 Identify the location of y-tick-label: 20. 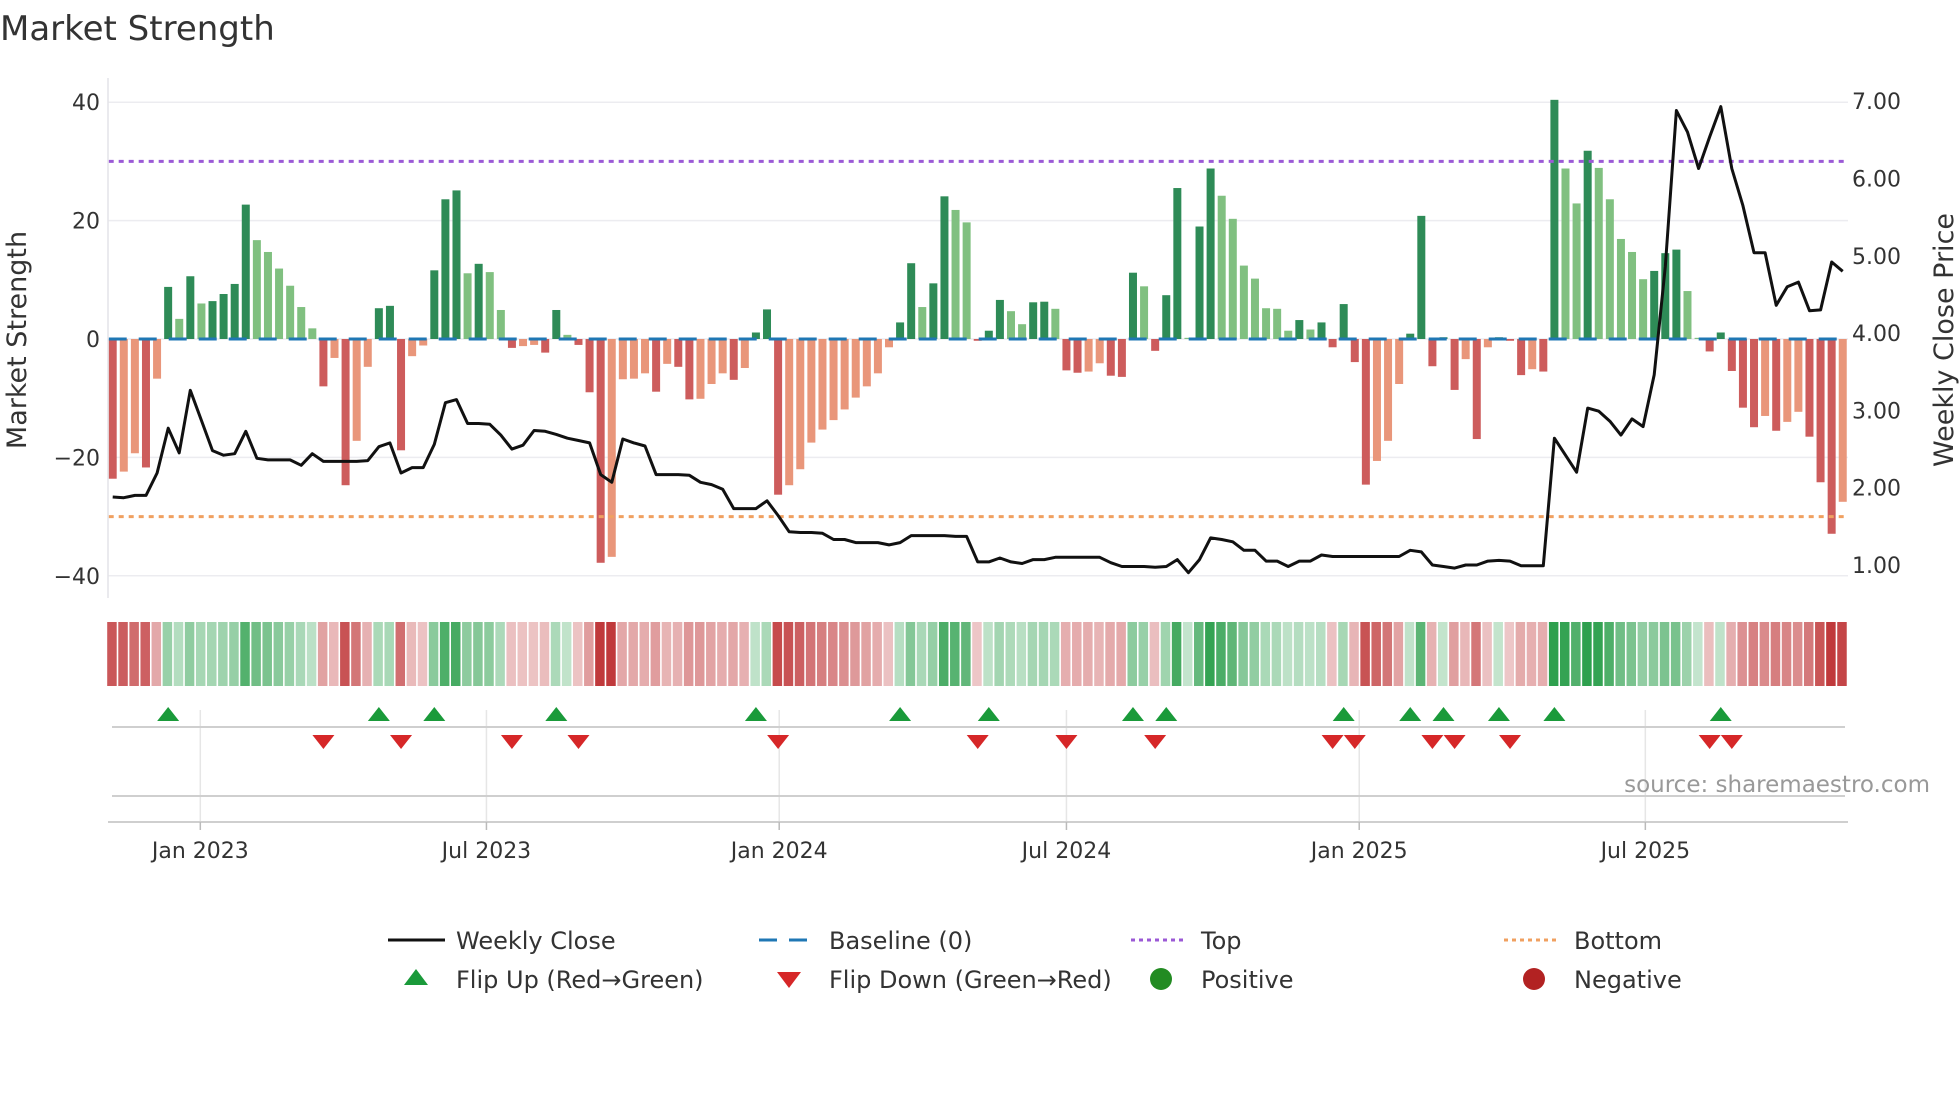
(86, 222).